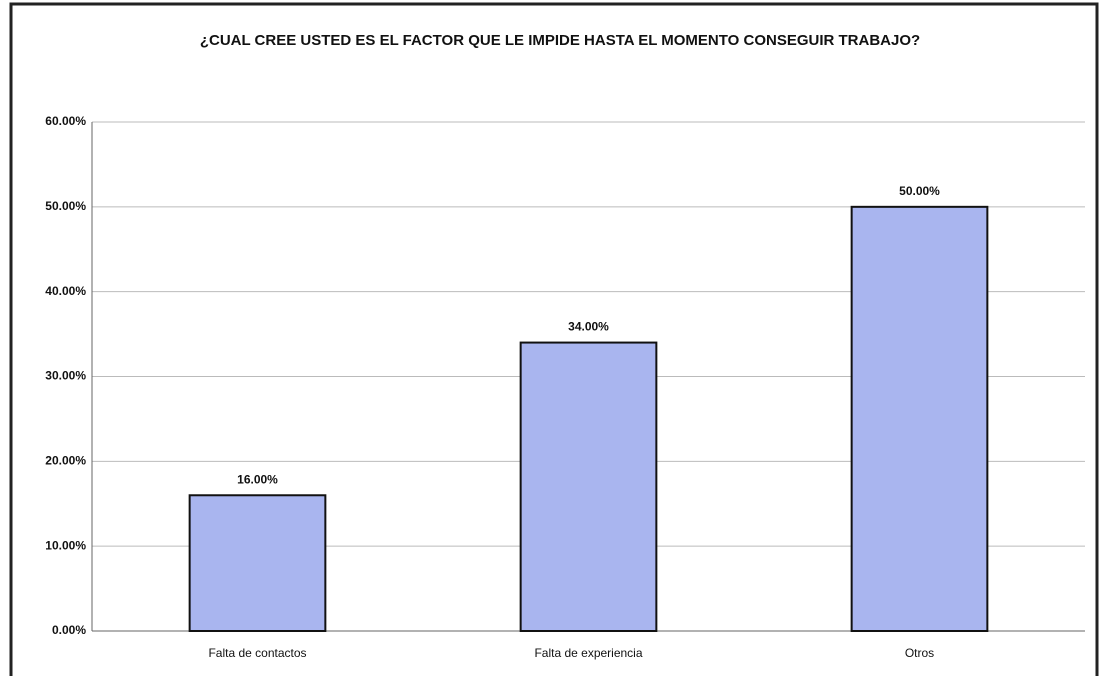  What do you see at coordinates (65, 545) in the screenshot?
I see `y-tick-label: 10.00%` at bounding box center [65, 545].